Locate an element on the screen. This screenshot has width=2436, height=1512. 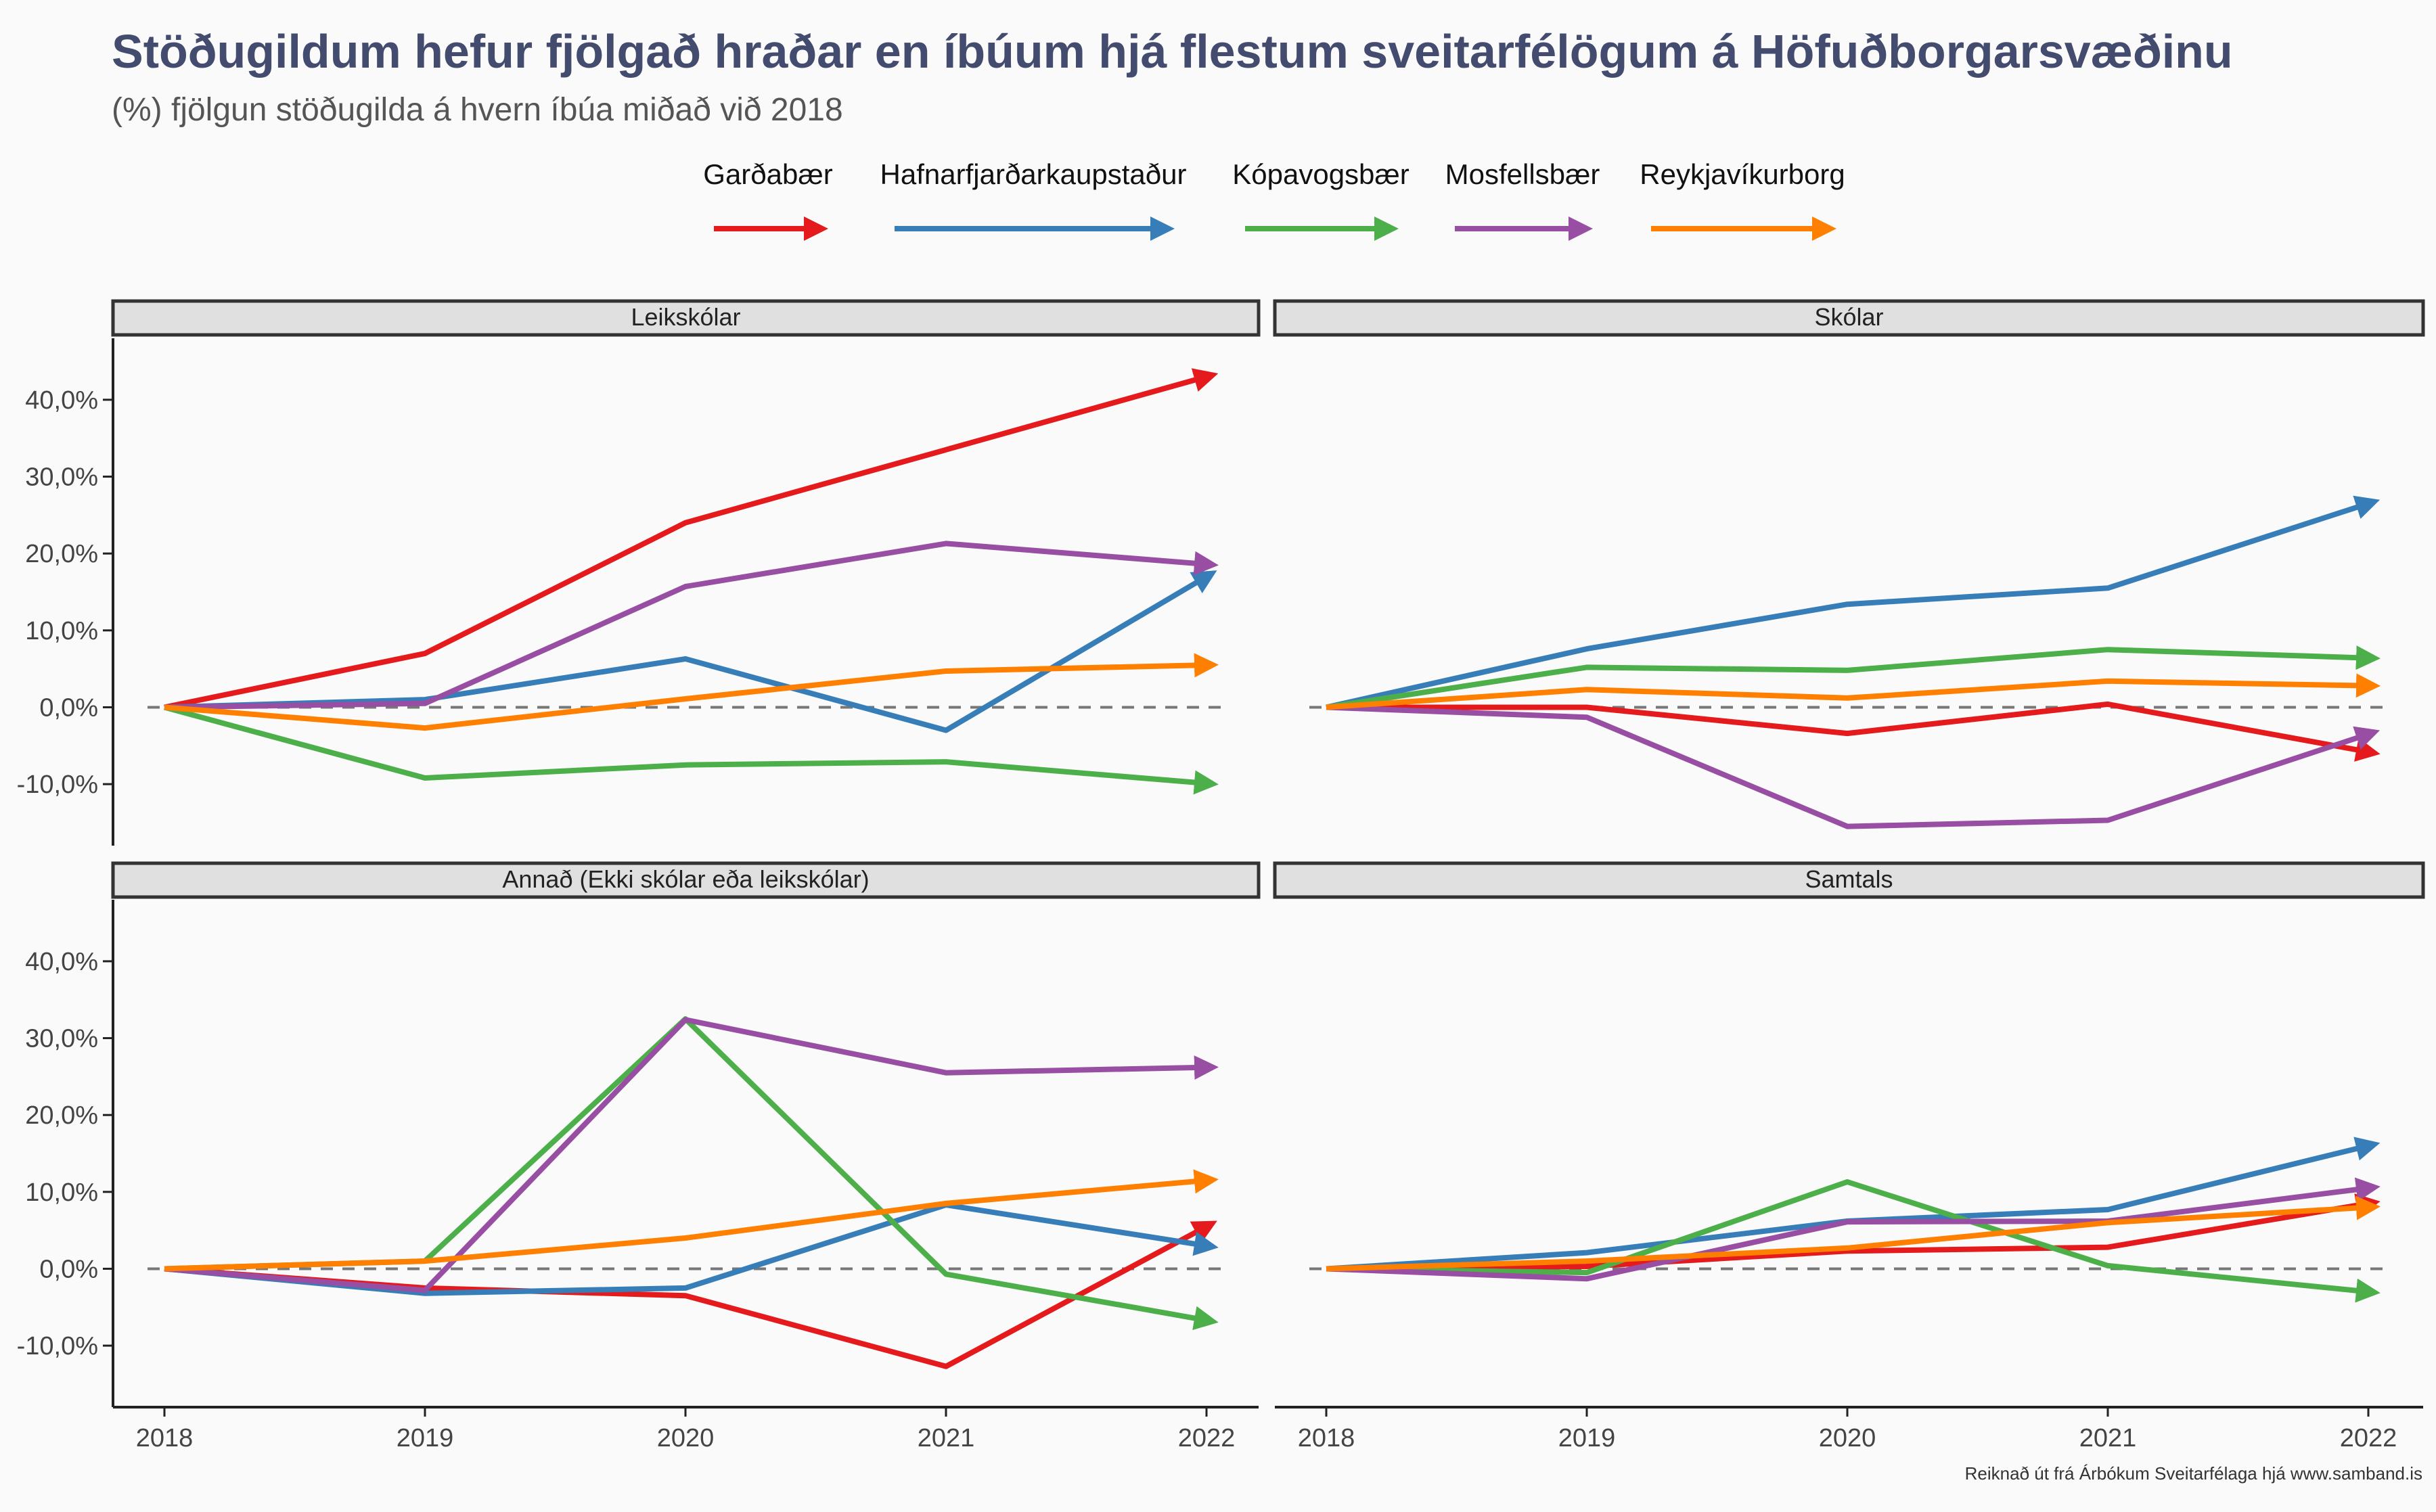
legend-label: Garðabær is located at coordinates (767, 174).